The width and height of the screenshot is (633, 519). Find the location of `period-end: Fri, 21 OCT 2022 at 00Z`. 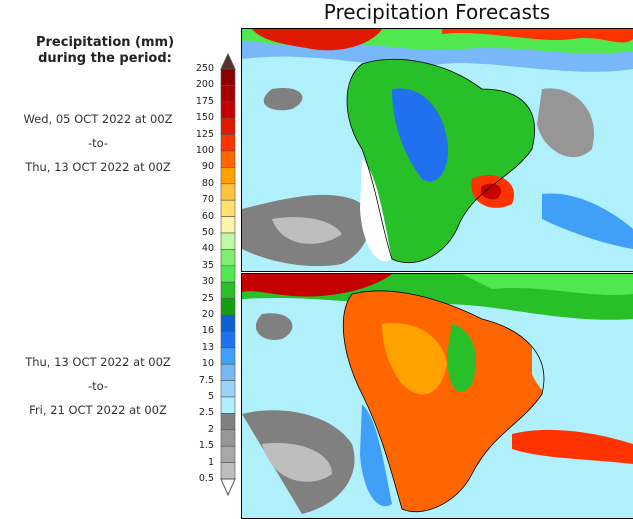

period-end: Fri, 21 OCT 2022 at 00Z is located at coordinates (98, 410).